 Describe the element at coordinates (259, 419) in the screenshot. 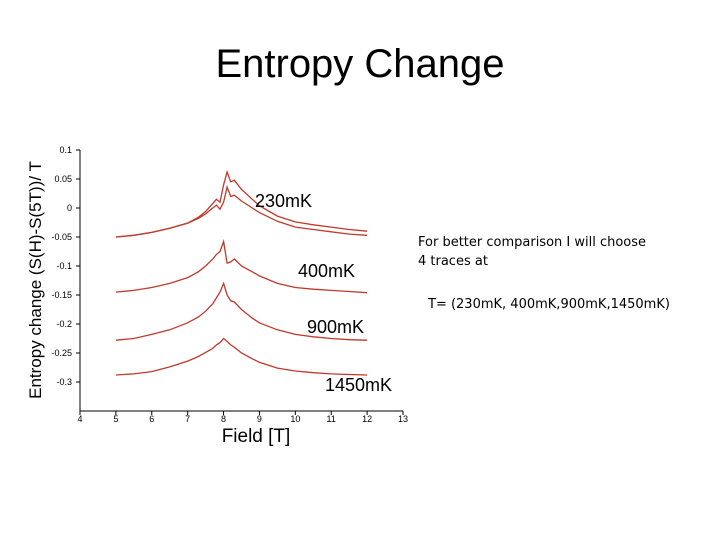

I see `x-tick-label: 9` at that location.